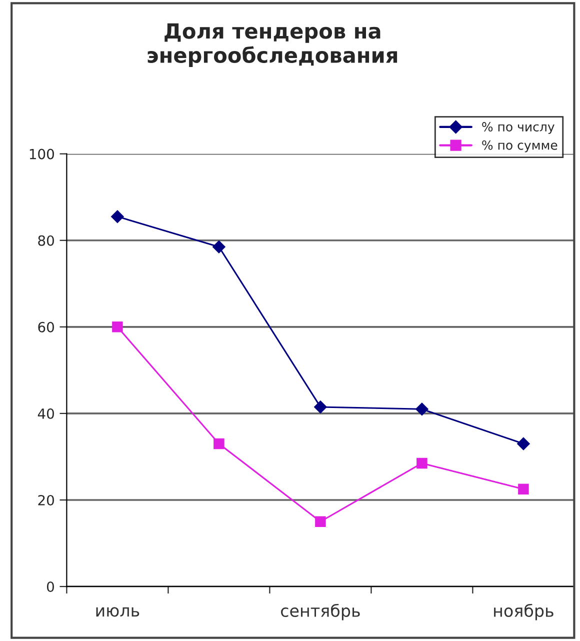 The height and width of the screenshot is (641, 580). Describe the element at coordinates (520, 146) in the screenshot. I see `legend-label: % по сумме` at that location.